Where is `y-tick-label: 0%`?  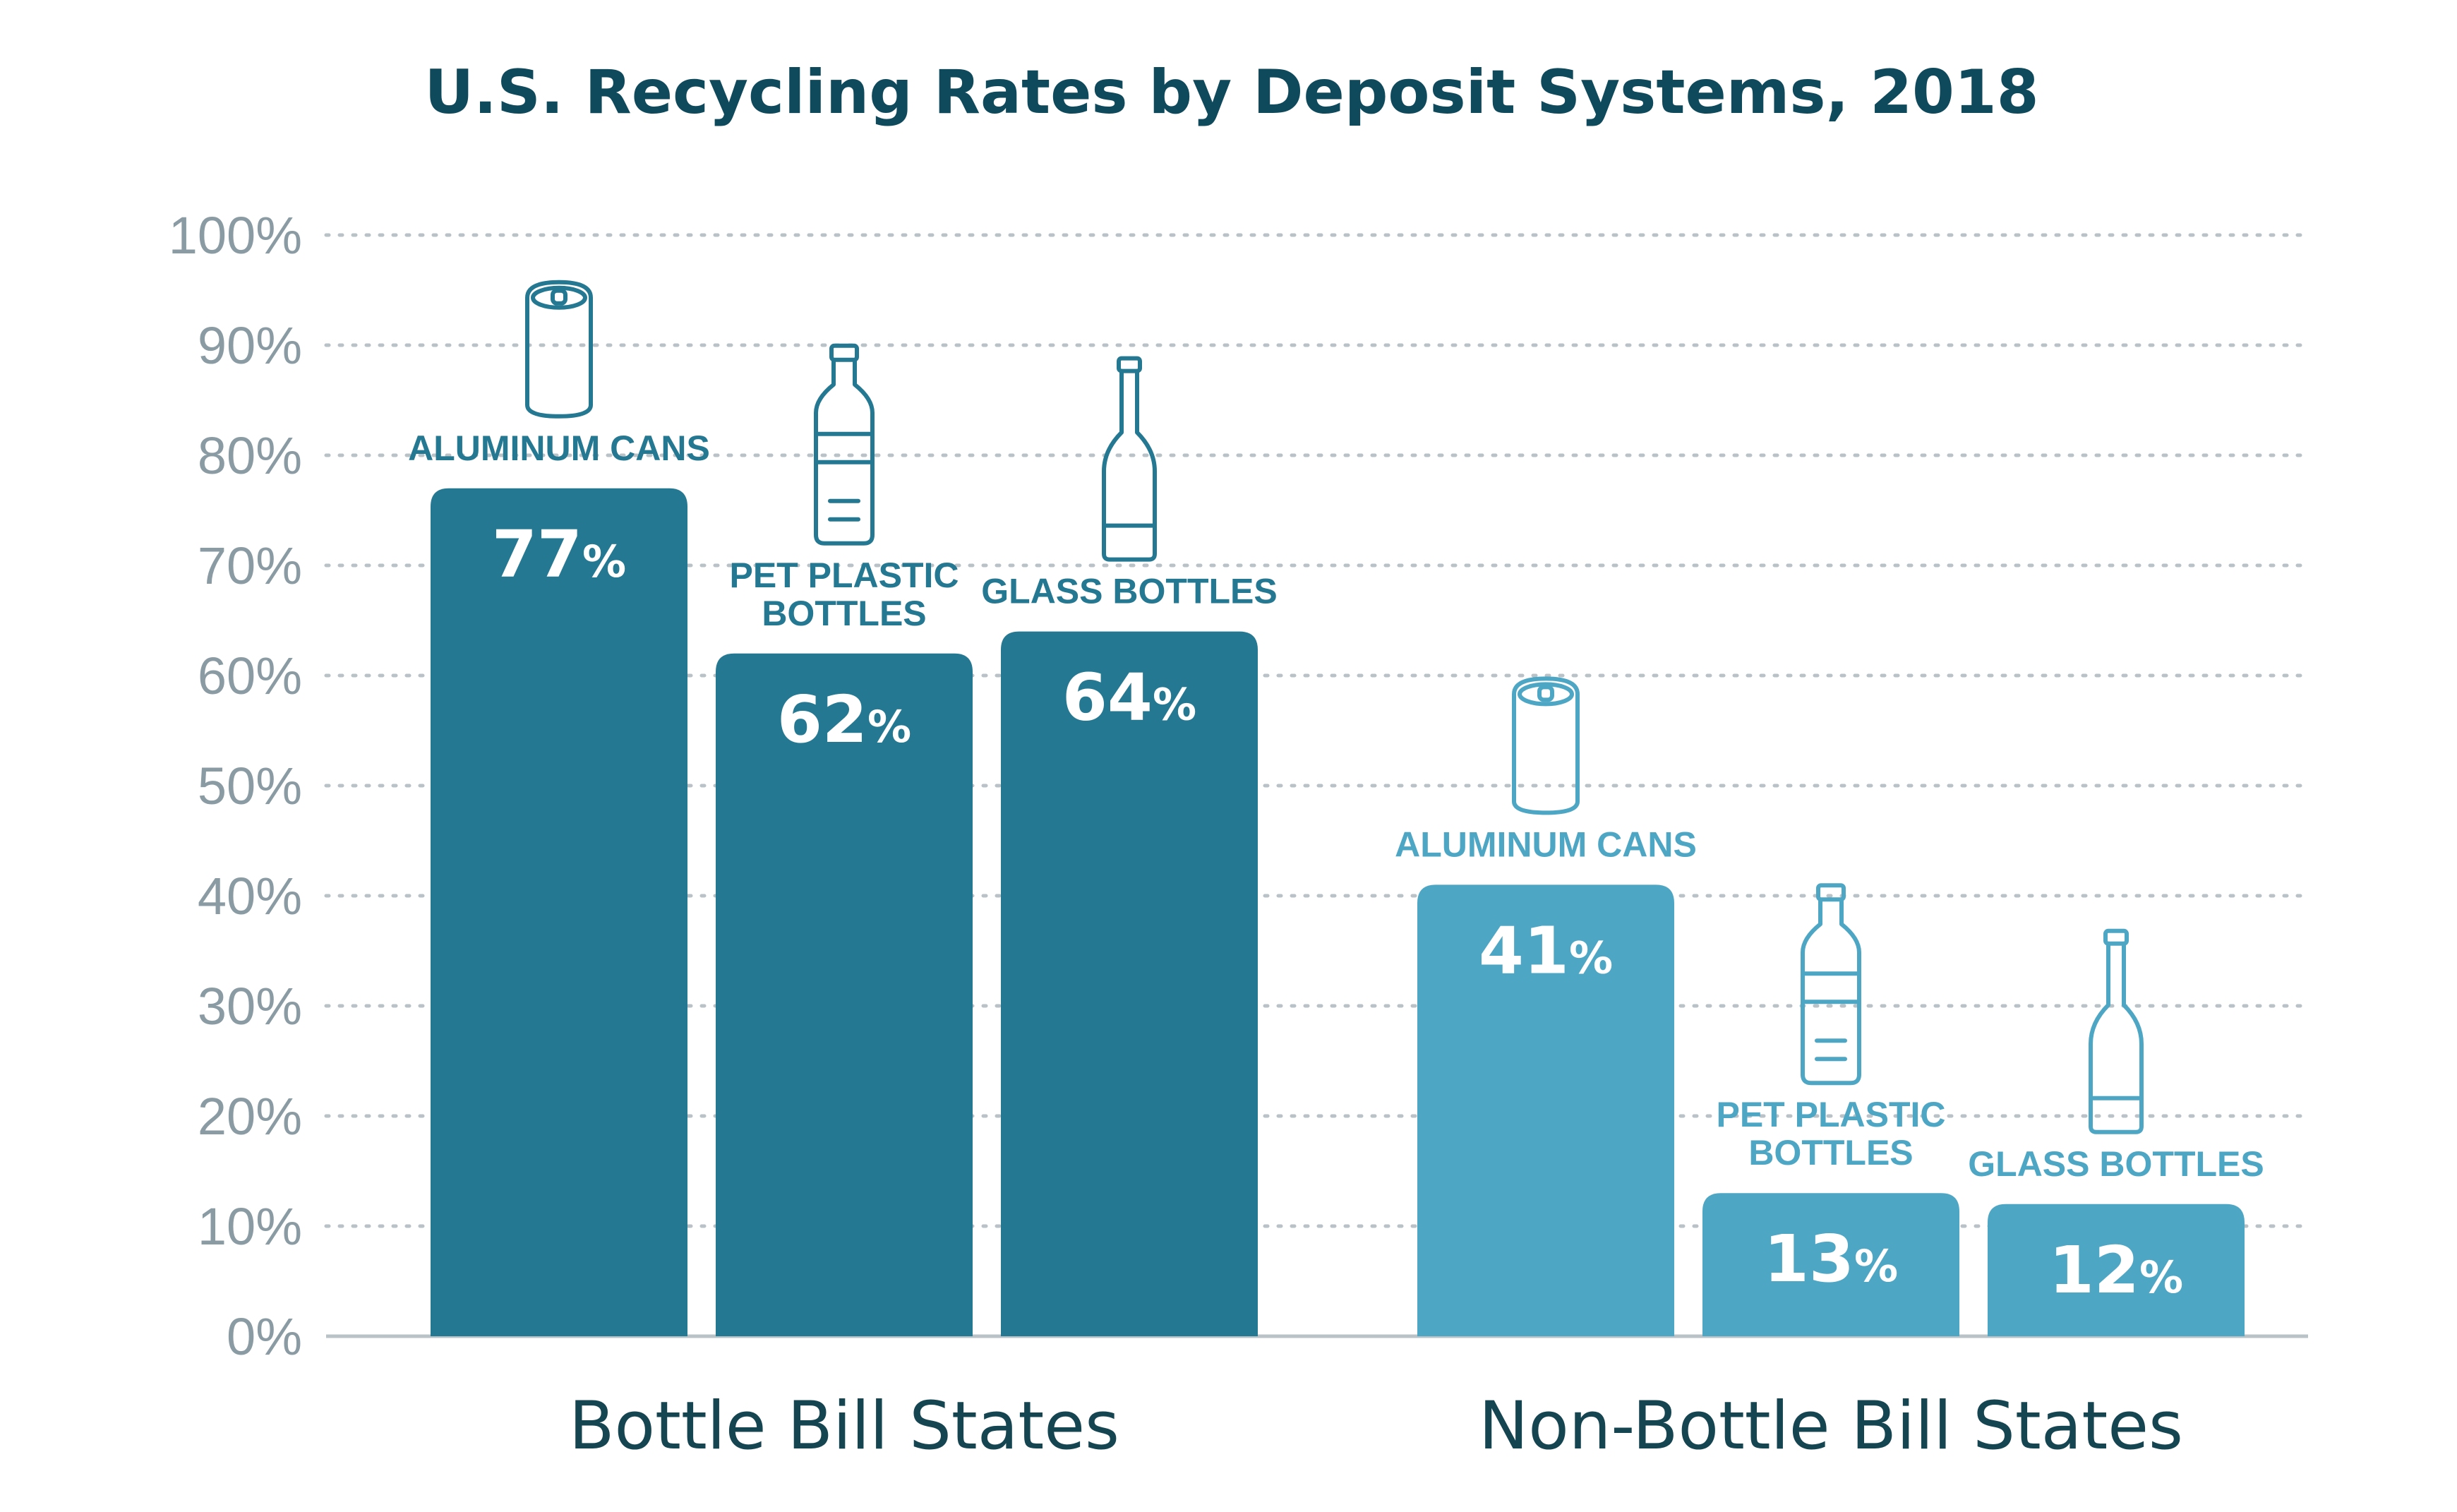
y-tick-label: 0% is located at coordinates (264, 1336).